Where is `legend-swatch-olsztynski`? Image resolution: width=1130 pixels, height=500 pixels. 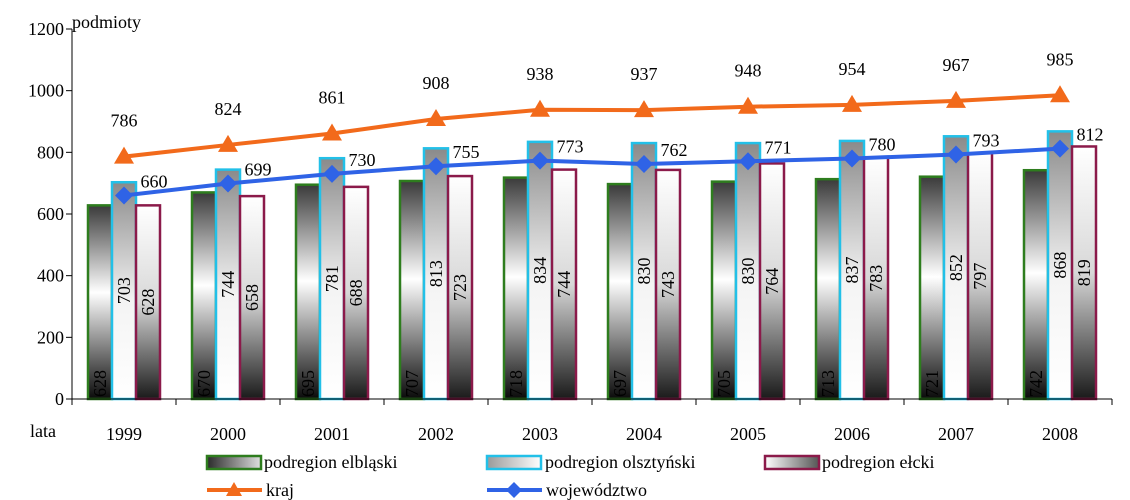
legend-swatch-olsztynski is located at coordinates (514, 462).